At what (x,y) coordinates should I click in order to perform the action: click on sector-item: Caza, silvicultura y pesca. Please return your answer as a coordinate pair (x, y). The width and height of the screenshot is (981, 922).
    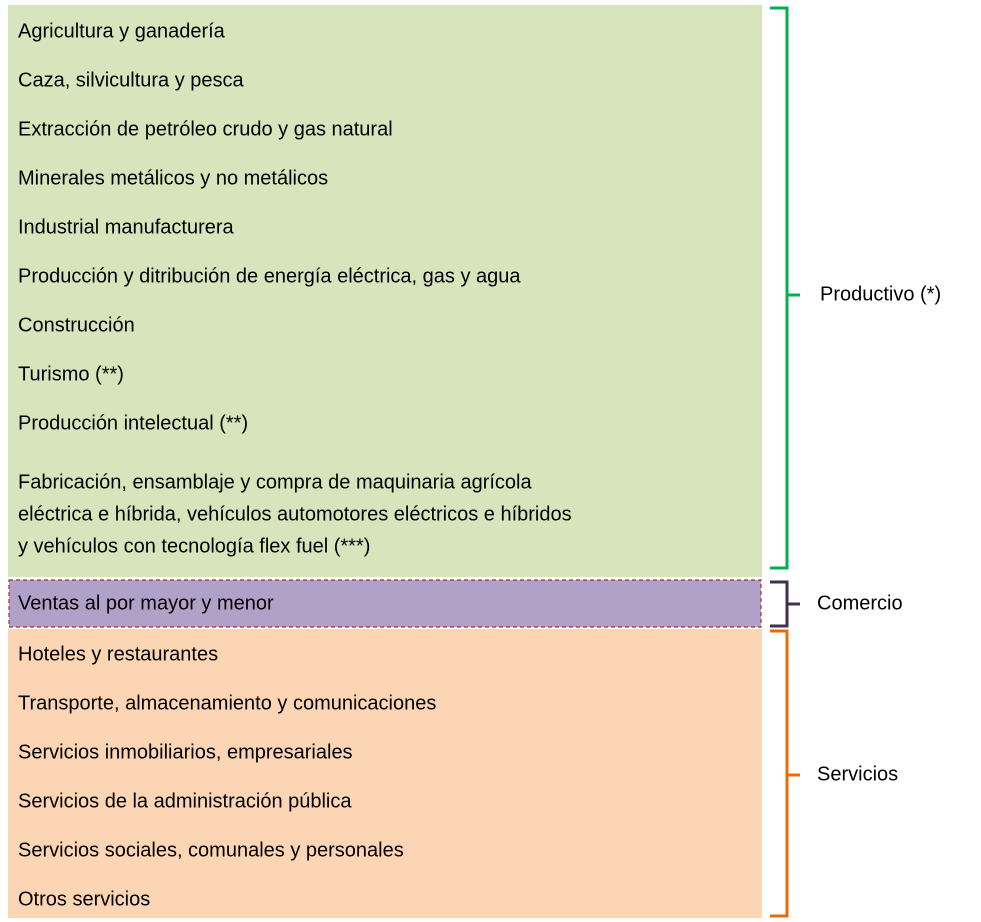
    Looking at the image, I should click on (131, 80).